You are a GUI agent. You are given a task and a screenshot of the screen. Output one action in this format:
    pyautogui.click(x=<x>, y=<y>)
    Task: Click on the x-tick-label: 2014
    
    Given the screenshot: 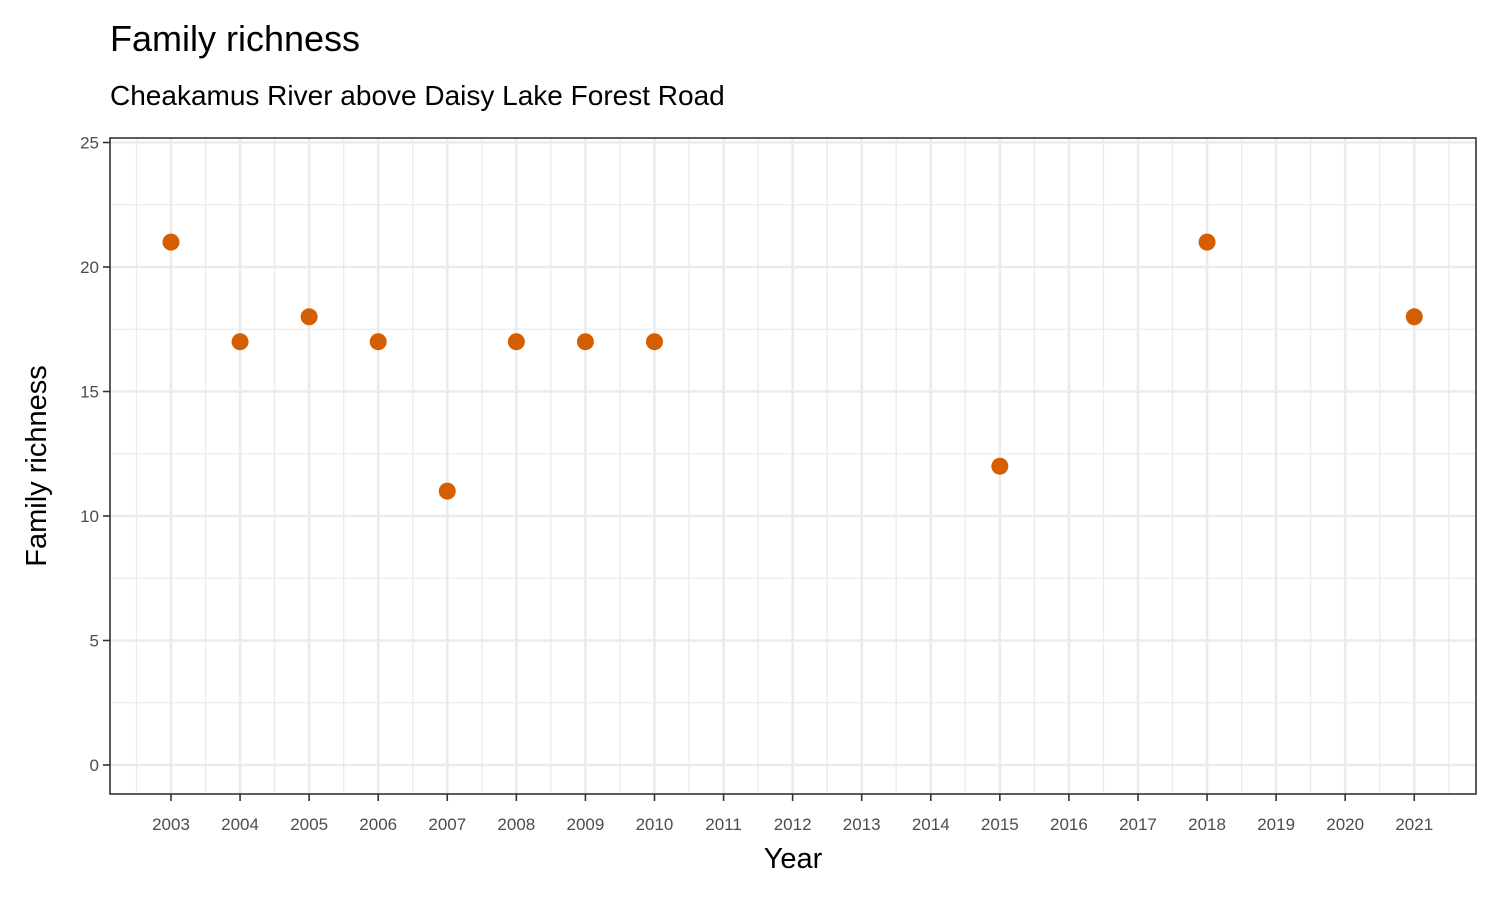 What is the action you would take?
    pyautogui.click(x=931, y=824)
    